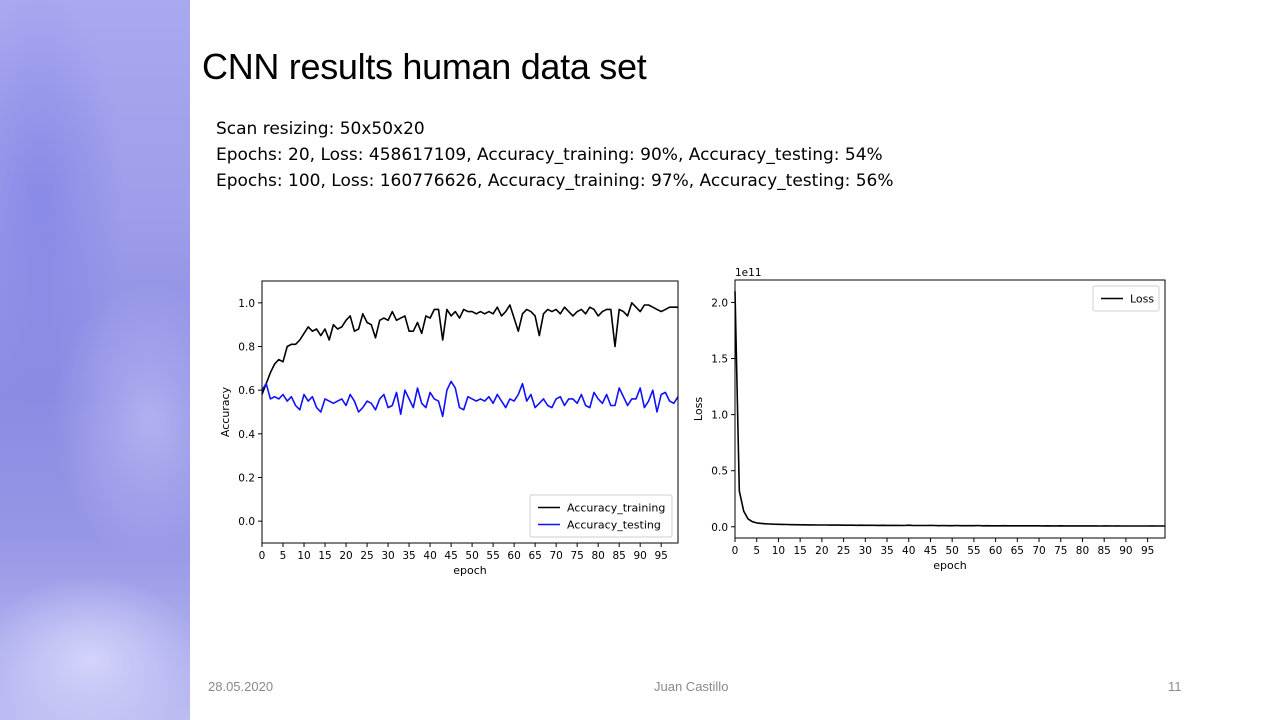 The height and width of the screenshot is (720, 1280). I want to click on y-tick-label: 1.5, so click(719, 360).